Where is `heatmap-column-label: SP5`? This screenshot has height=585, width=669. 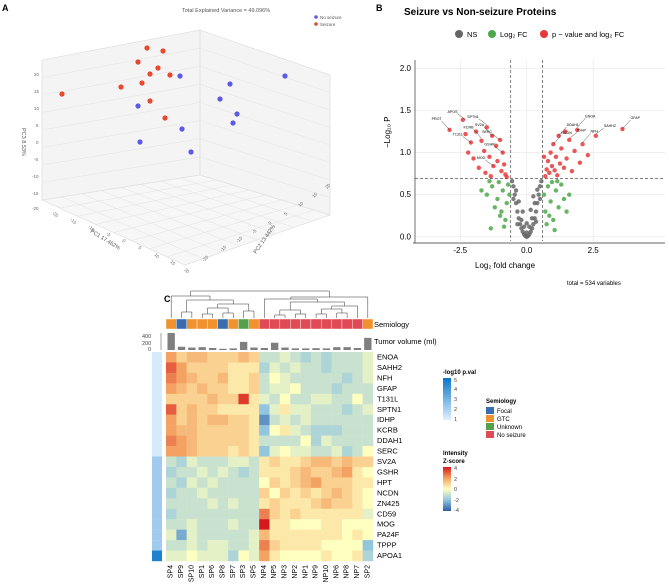
heatmap-column-label: SP5 is located at coordinates (254, 571).